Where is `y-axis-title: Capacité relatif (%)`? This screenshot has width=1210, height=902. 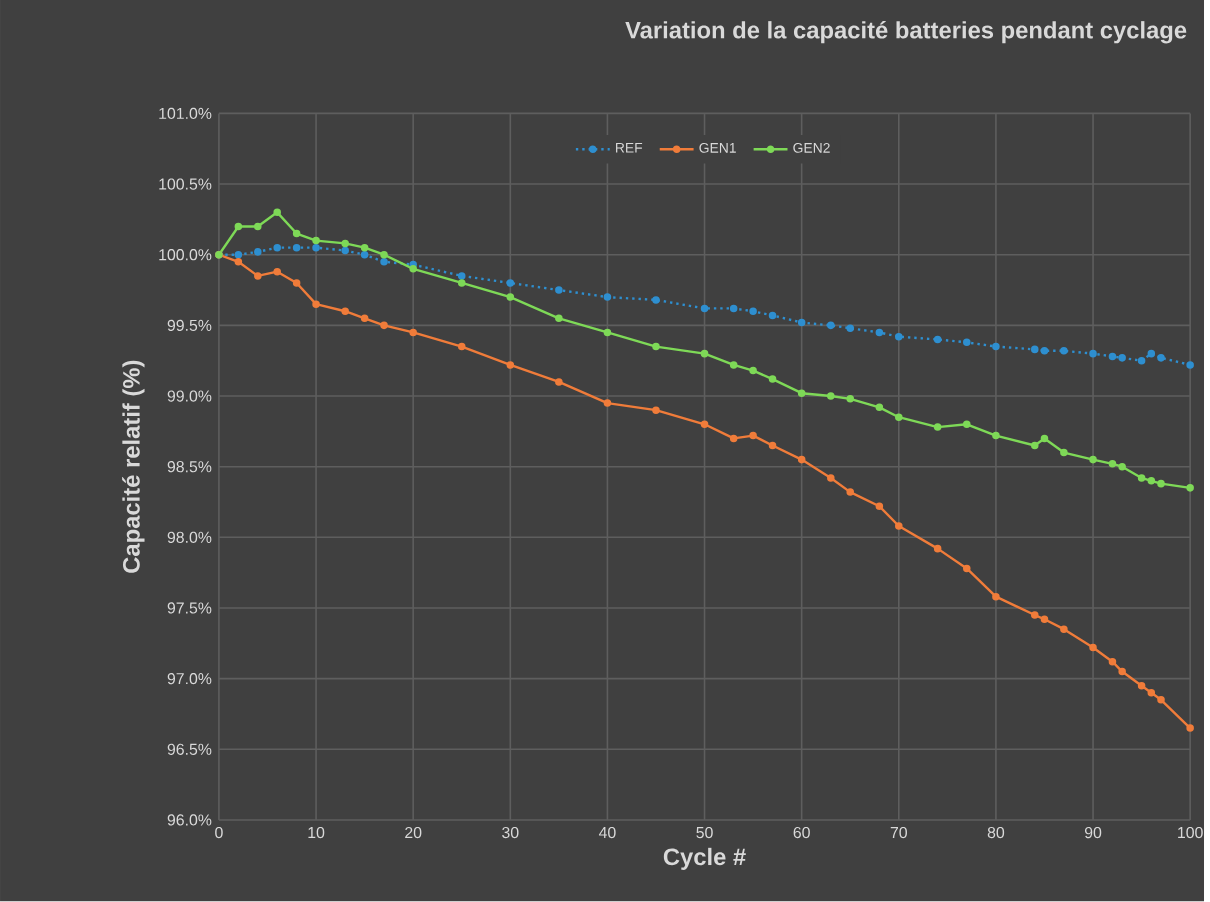 y-axis-title: Capacité relatif (%) is located at coordinates (133, 467).